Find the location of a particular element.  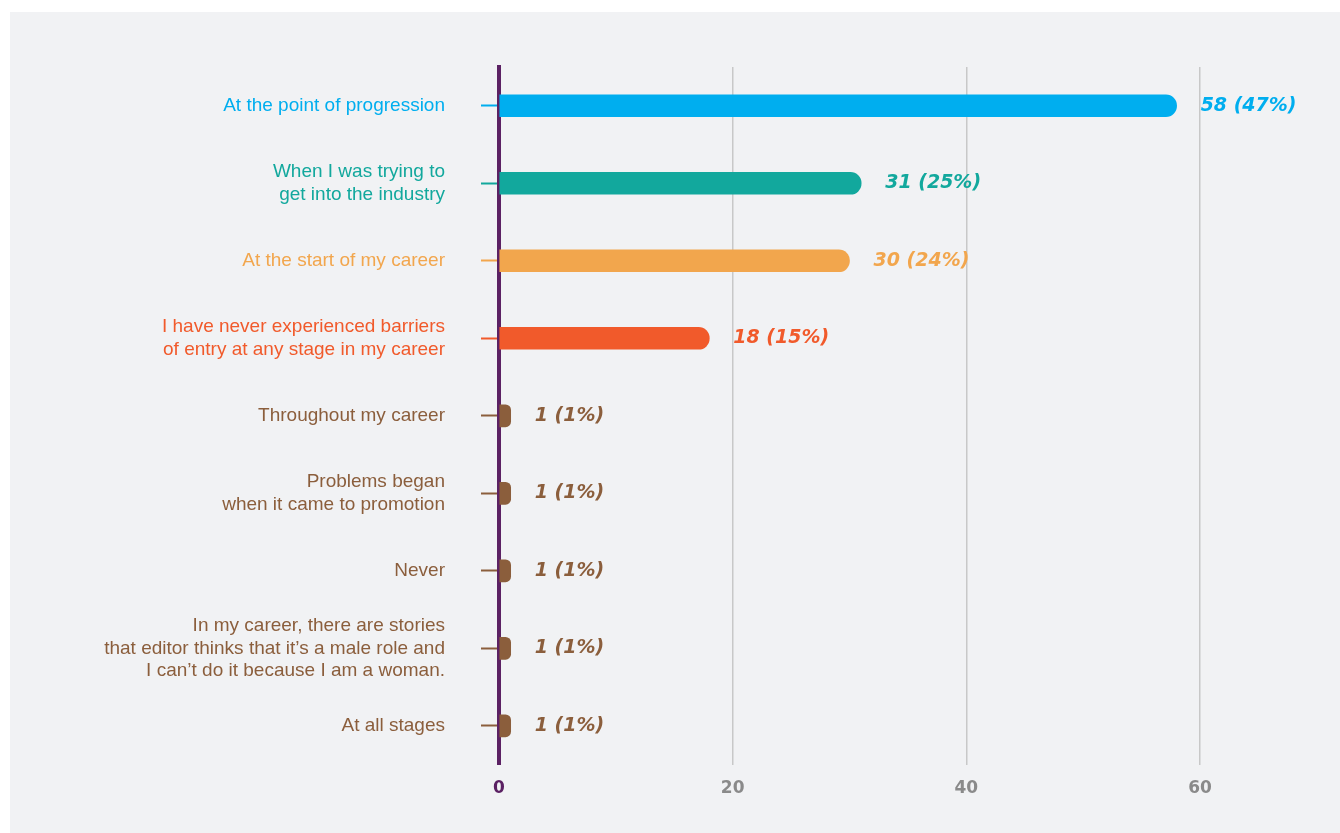

x-tick-label: 0 is located at coordinates (499, 787).